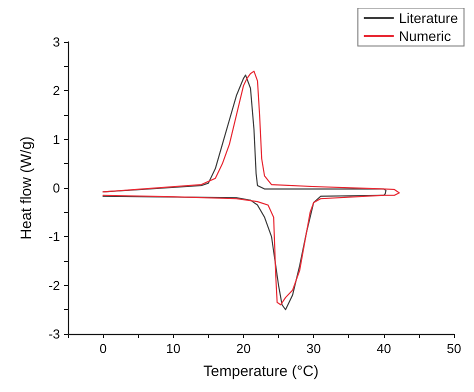  What do you see at coordinates (54, 285) in the screenshot?
I see `y-tick-label: -2` at bounding box center [54, 285].